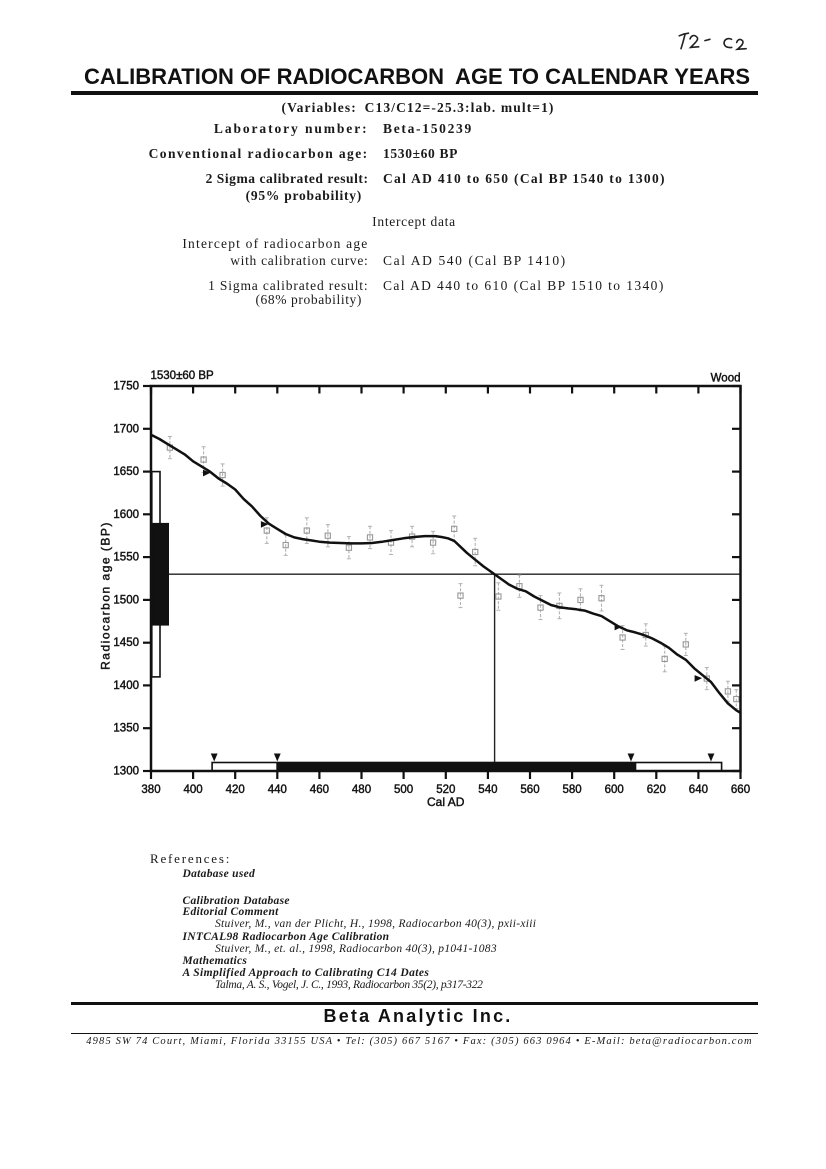 This screenshot has height=1169, width=826. Describe the element at coordinates (126, 429) in the screenshot. I see `svg-text: 1700` at that location.